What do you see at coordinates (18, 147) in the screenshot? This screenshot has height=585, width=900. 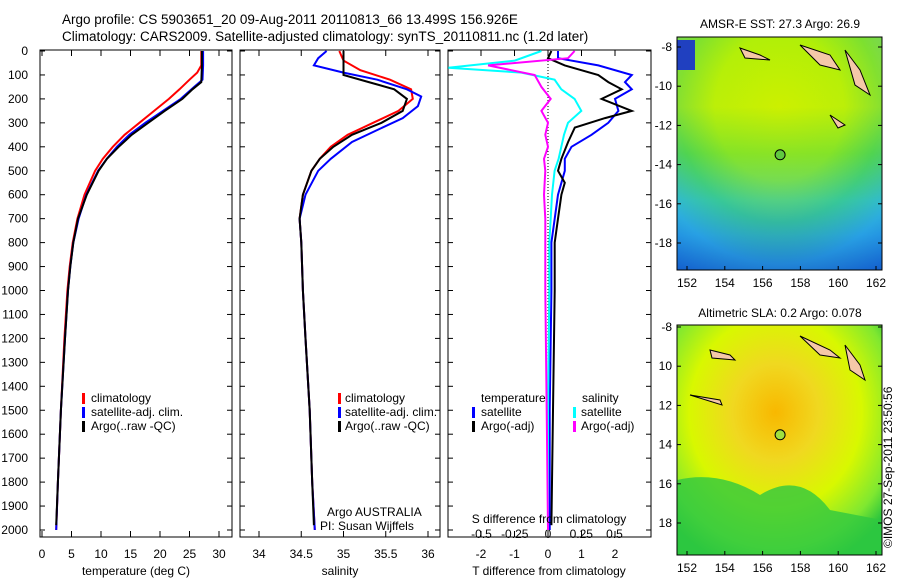 I see `depth-tick-label: 400` at bounding box center [18, 147].